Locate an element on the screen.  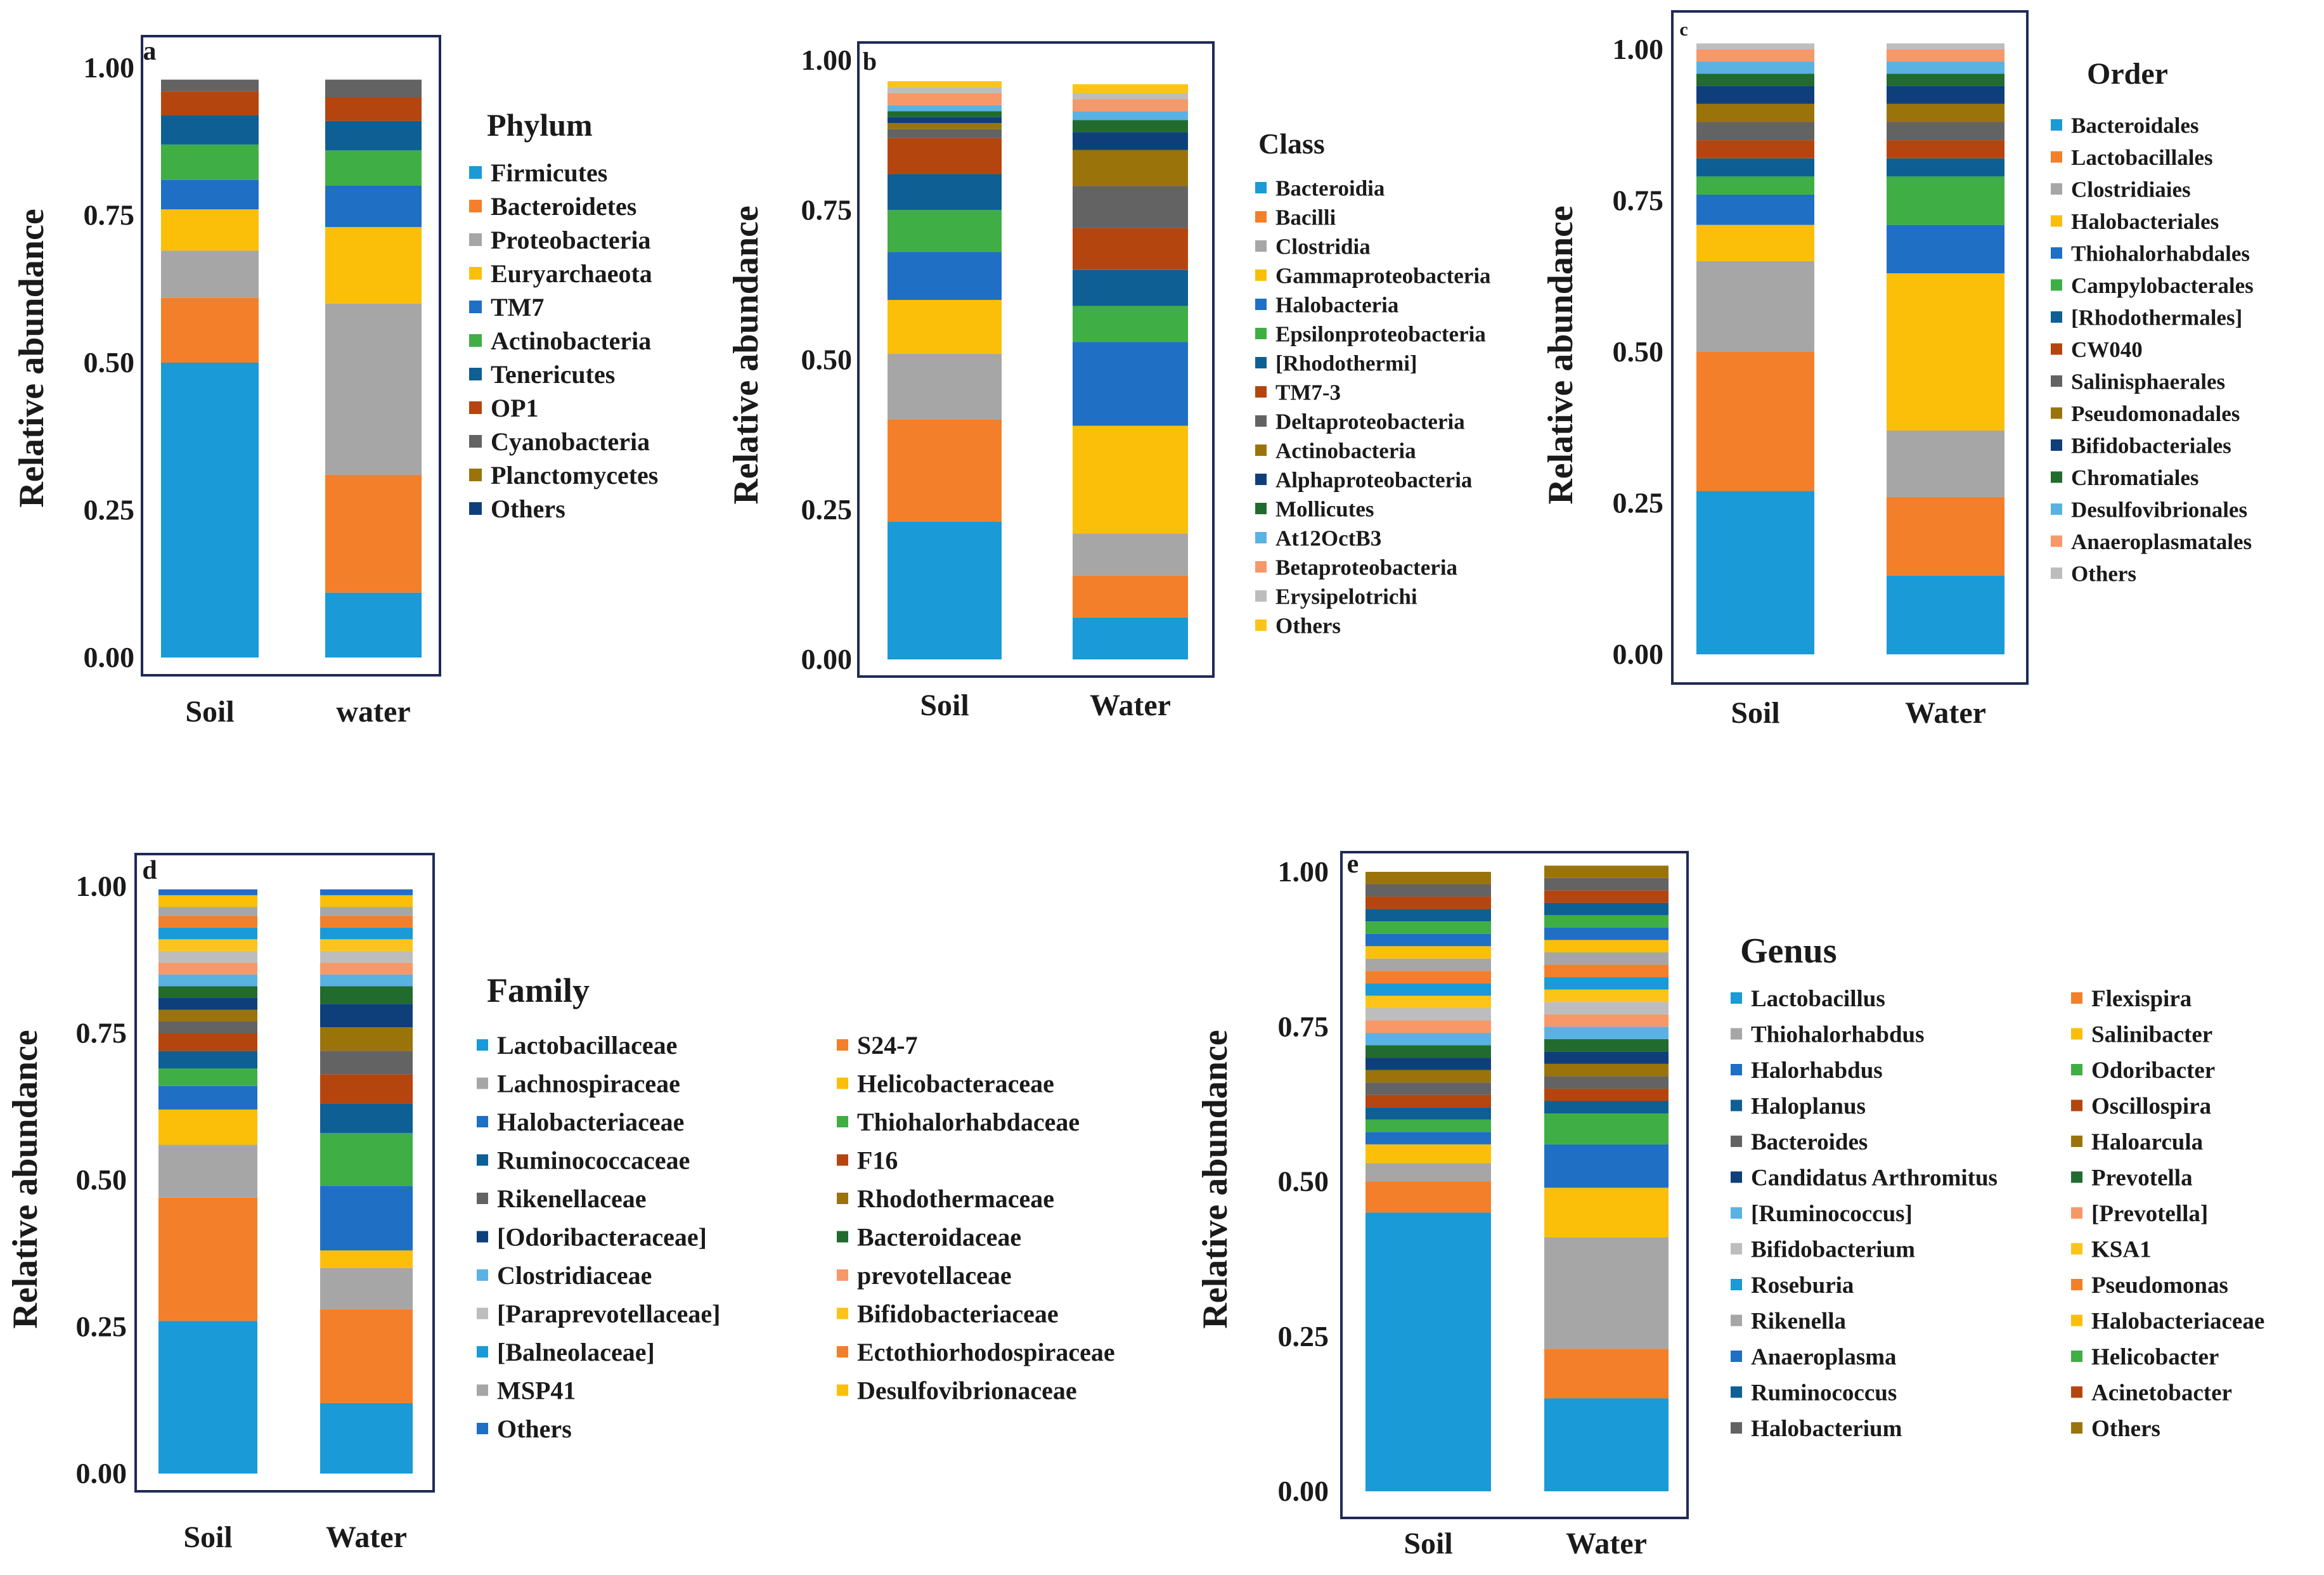
legend-label: Clostridiaies is located at coordinates (2131, 190).